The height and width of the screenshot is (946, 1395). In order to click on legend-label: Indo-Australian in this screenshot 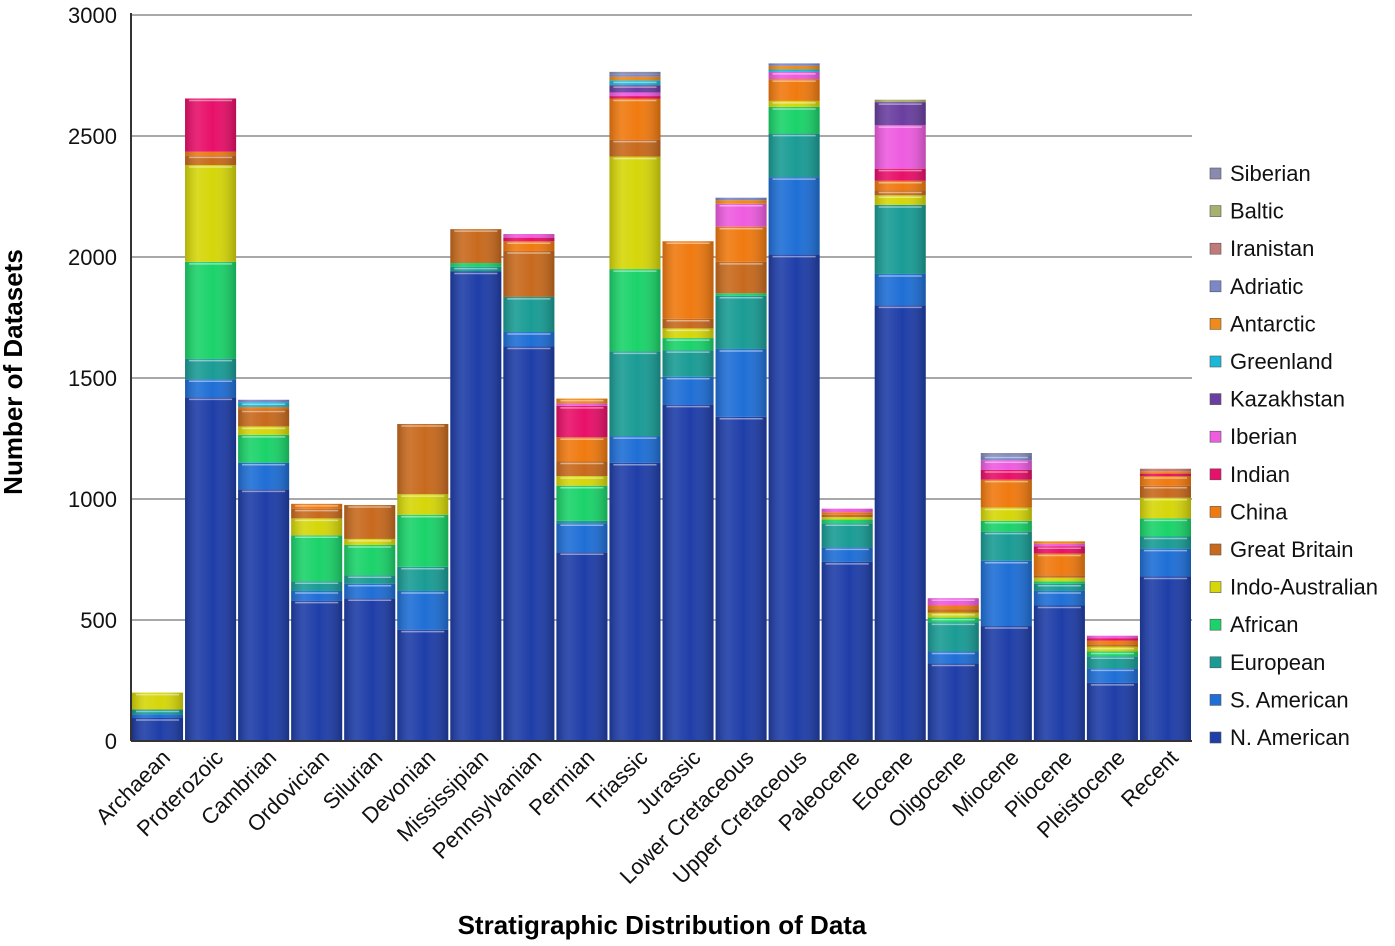, I will do `click(1304, 587)`.